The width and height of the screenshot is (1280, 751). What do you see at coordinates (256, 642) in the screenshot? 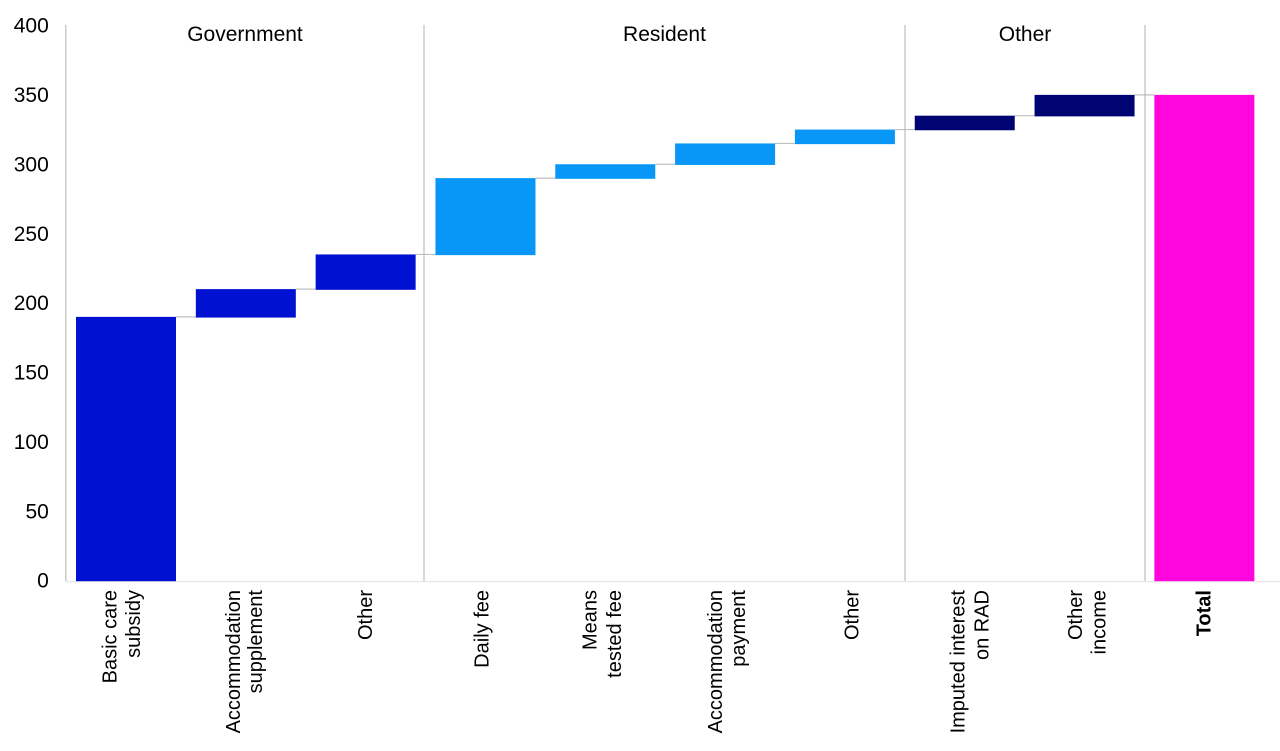
I see `svg-text: supplement` at bounding box center [256, 642].